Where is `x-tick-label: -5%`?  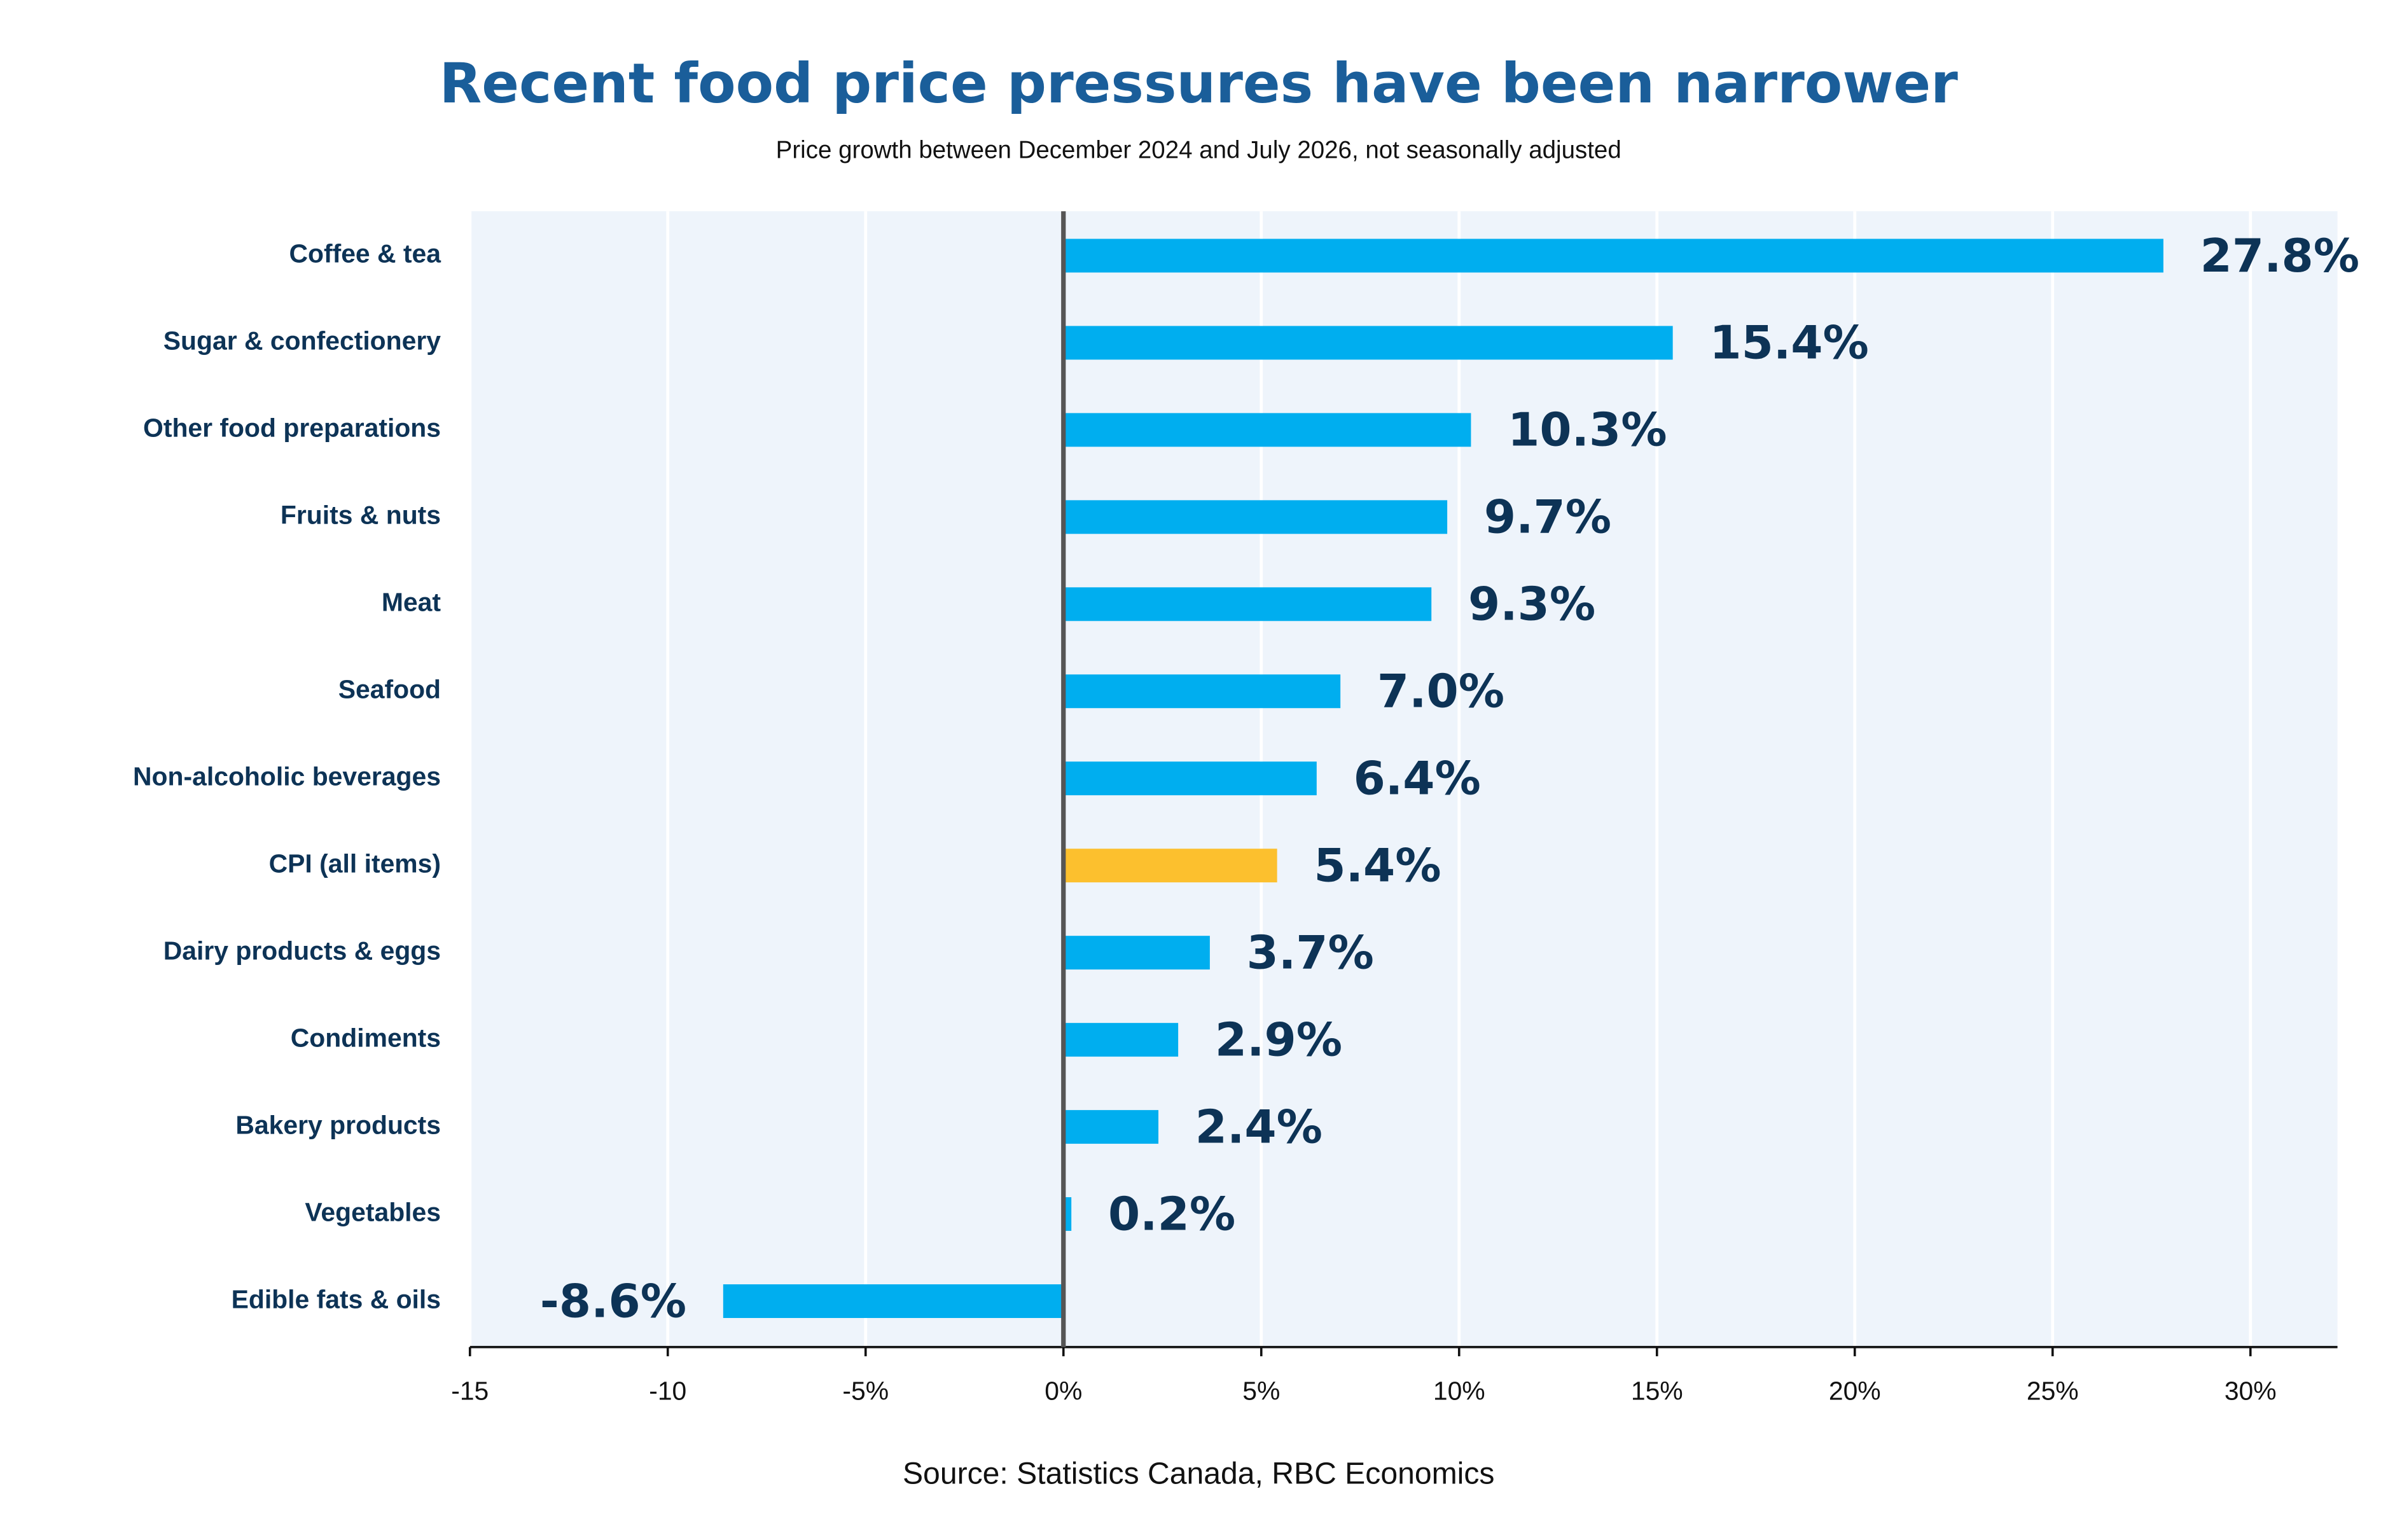
x-tick-label: -5% is located at coordinates (865, 1392).